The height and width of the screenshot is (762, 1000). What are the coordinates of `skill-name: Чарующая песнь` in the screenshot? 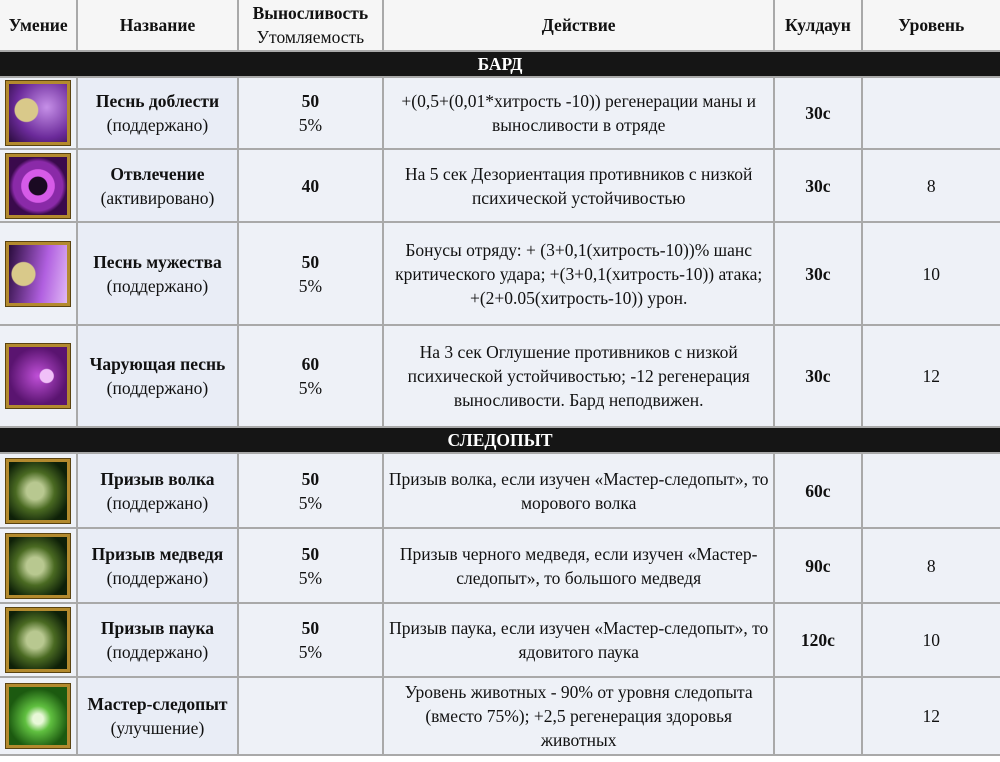 It's located at (157, 364).